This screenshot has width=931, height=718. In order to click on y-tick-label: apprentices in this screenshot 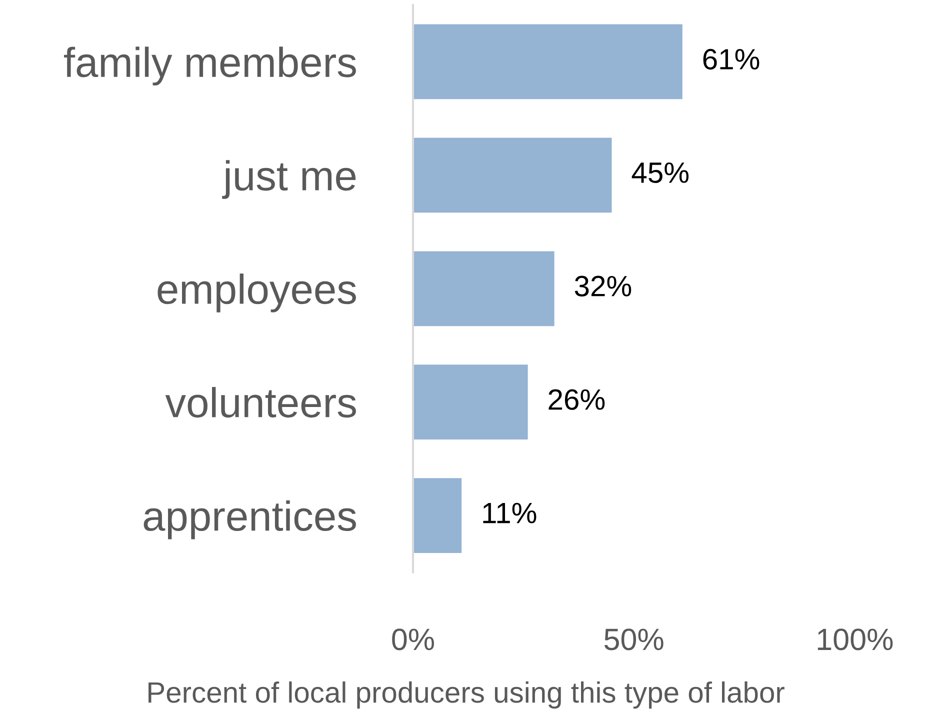, I will do `click(250, 520)`.